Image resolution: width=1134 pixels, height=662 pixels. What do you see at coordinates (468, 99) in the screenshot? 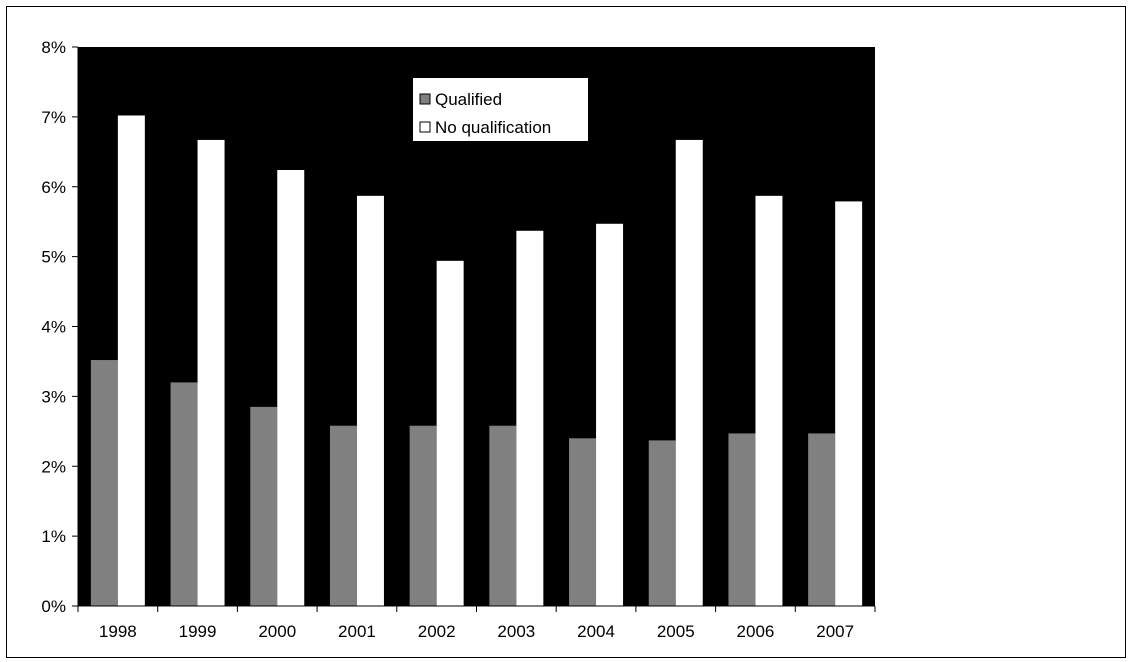
I see `legend-label-qualified: Qualified` at bounding box center [468, 99].